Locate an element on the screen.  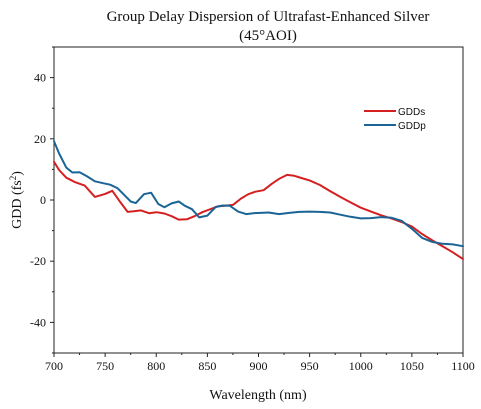
y-tick-label: -40 is located at coordinates (38, 322).